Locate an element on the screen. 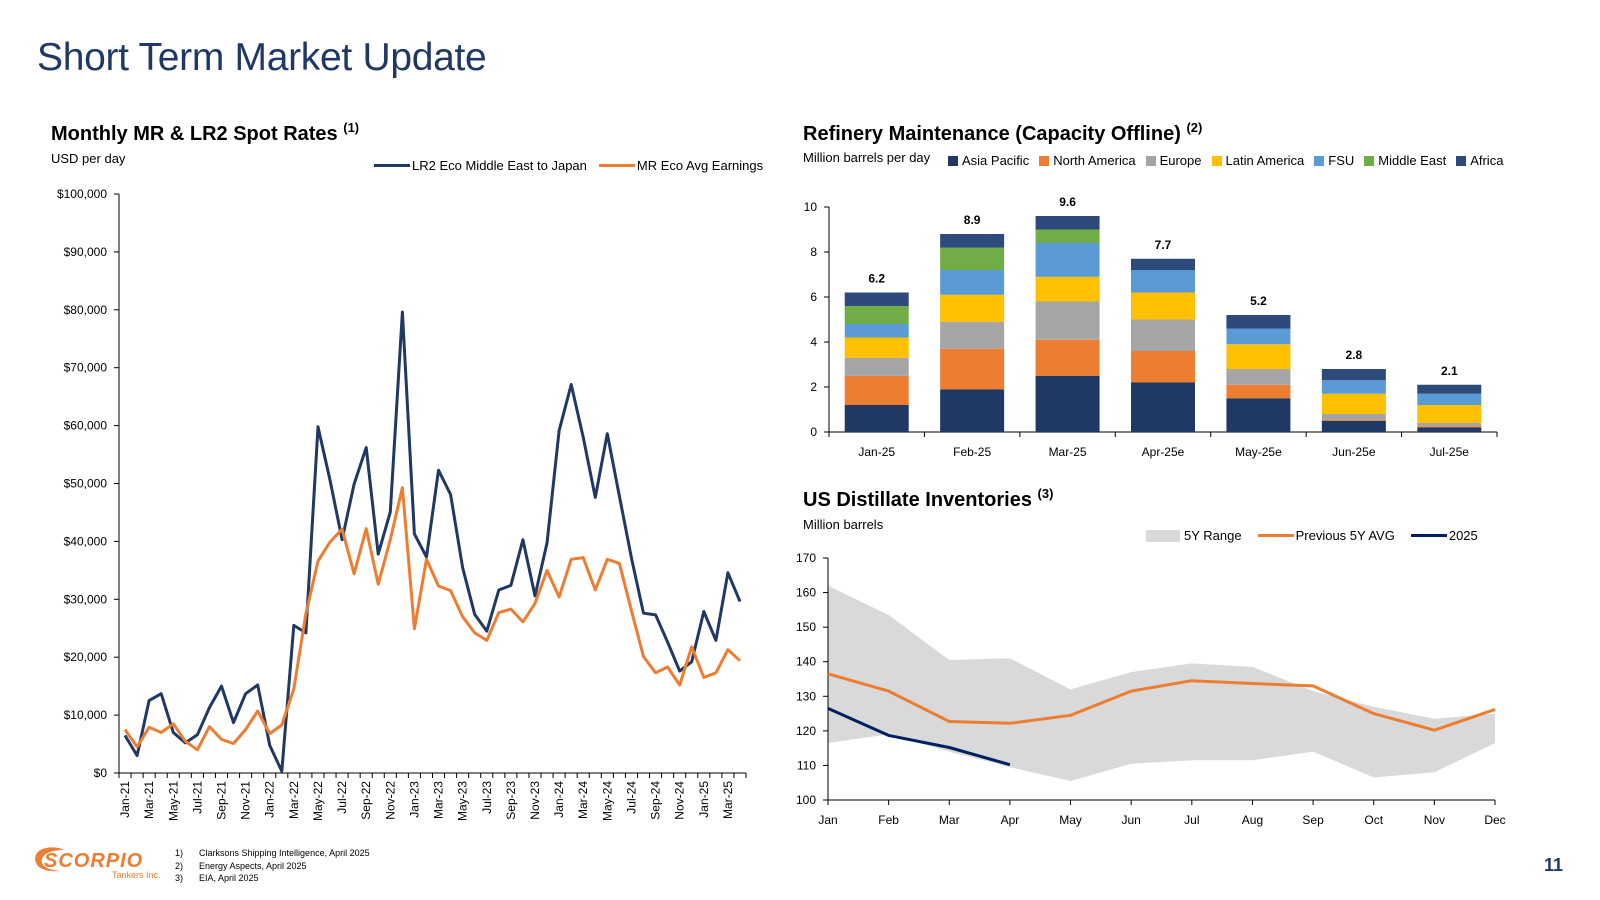 This screenshot has height=900, width=1600. spot-y-tick-label: $50,000 is located at coordinates (86, 484).